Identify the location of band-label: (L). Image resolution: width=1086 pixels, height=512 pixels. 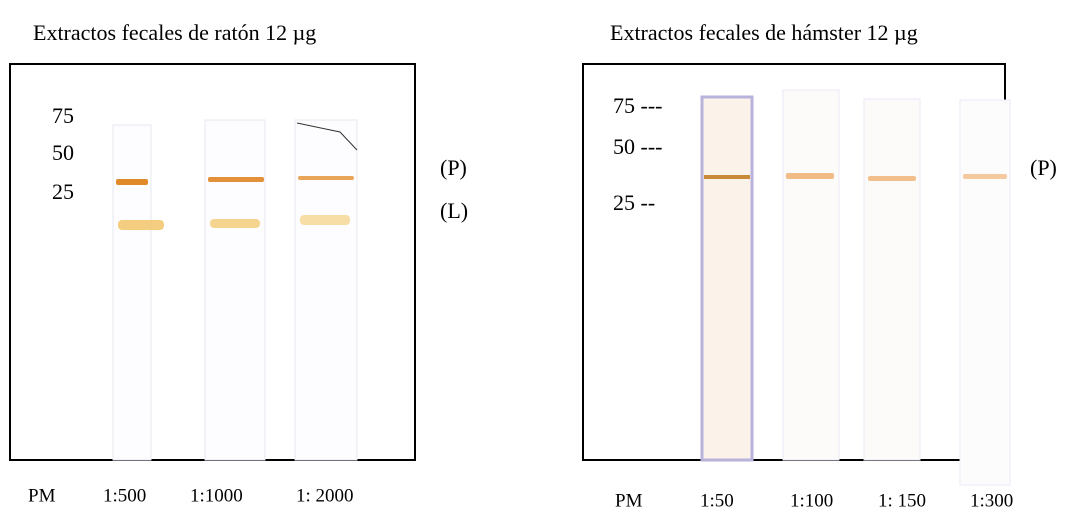
(454, 210).